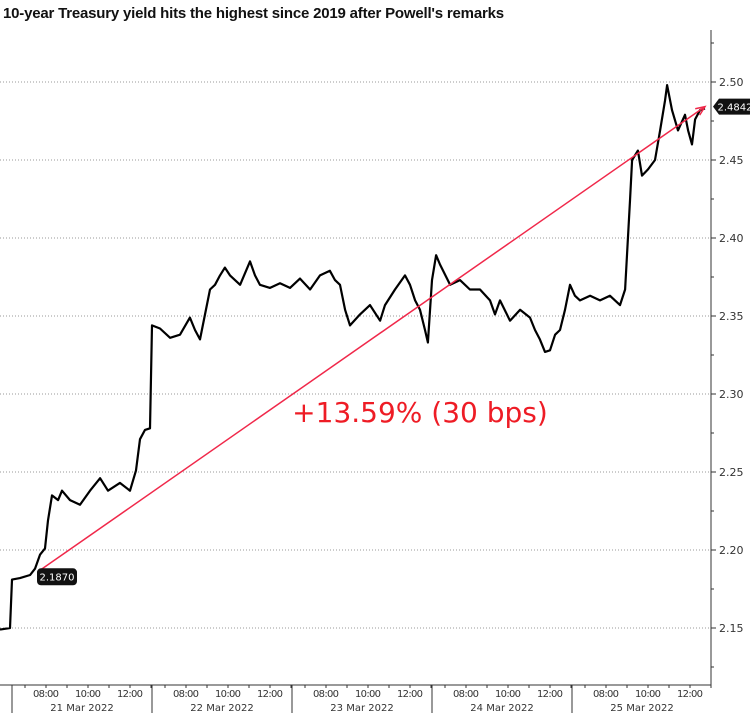  Describe the element at coordinates (81, 708) in the screenshot. I see `x-day-label: 21 Mar 2022` at that location.